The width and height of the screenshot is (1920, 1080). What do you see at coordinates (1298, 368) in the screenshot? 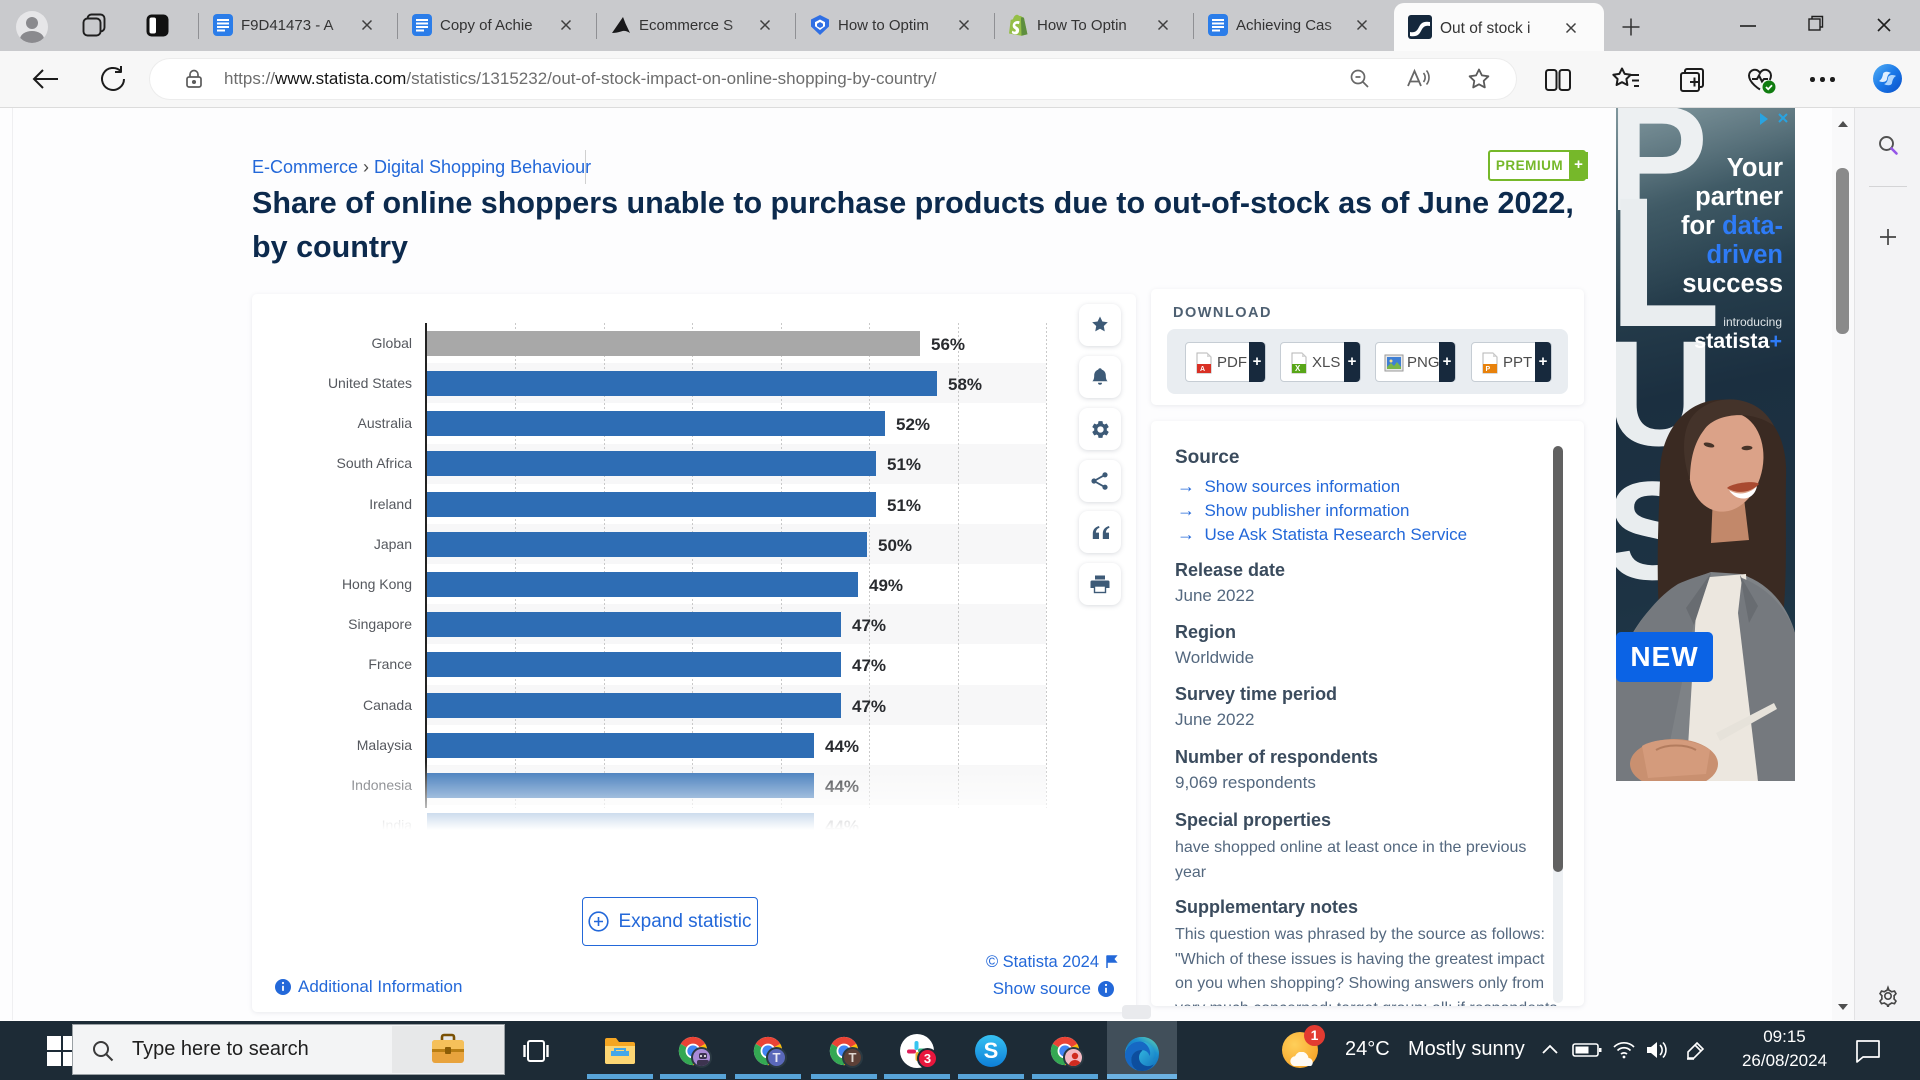
I see `svg-text: X` at bounding box center [1298, 368].